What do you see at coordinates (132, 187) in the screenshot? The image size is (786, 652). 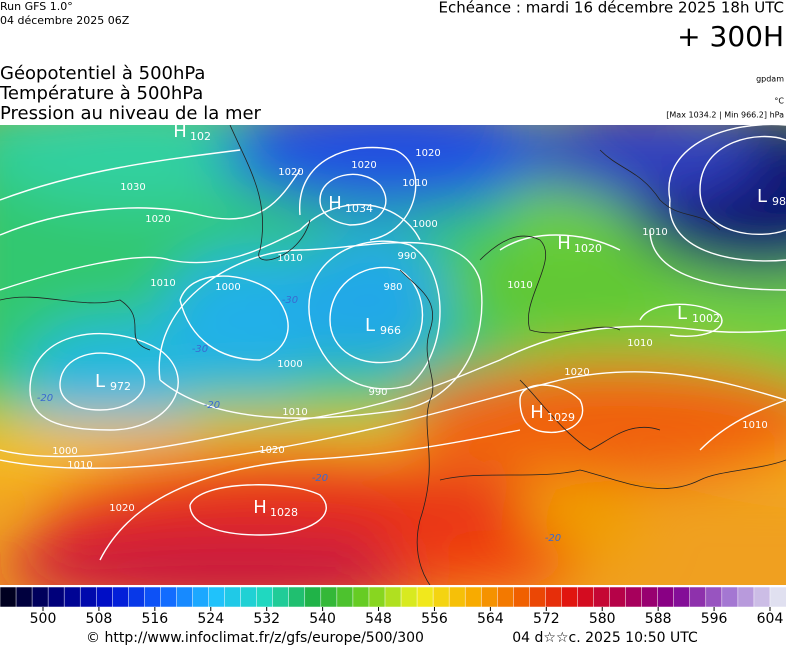 I see `isobar-label: 1030` at bounding box center [132, 187].